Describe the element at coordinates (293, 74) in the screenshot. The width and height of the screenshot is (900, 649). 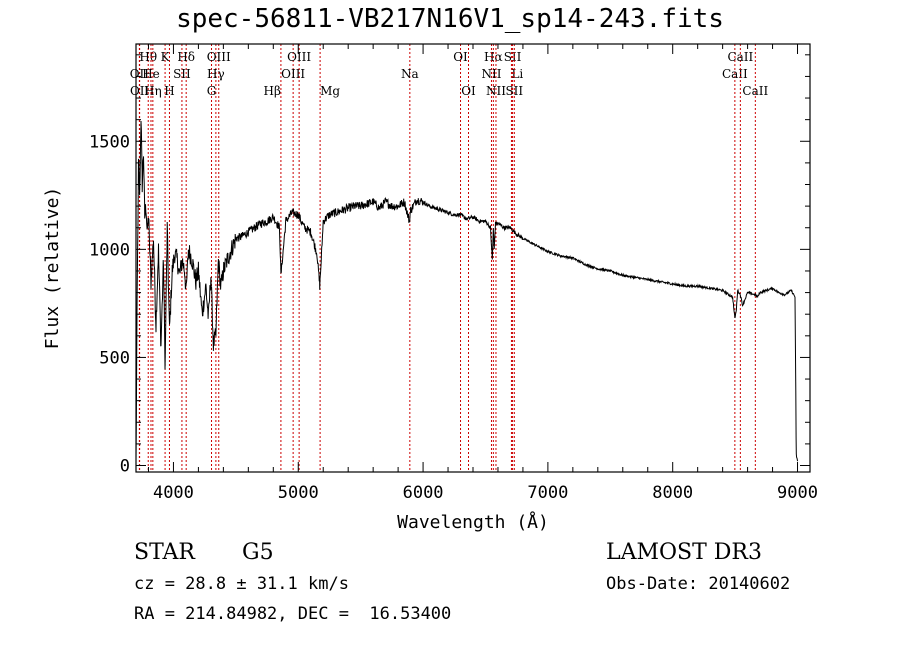
I see `line-marker-label-10: OIII` at that location.